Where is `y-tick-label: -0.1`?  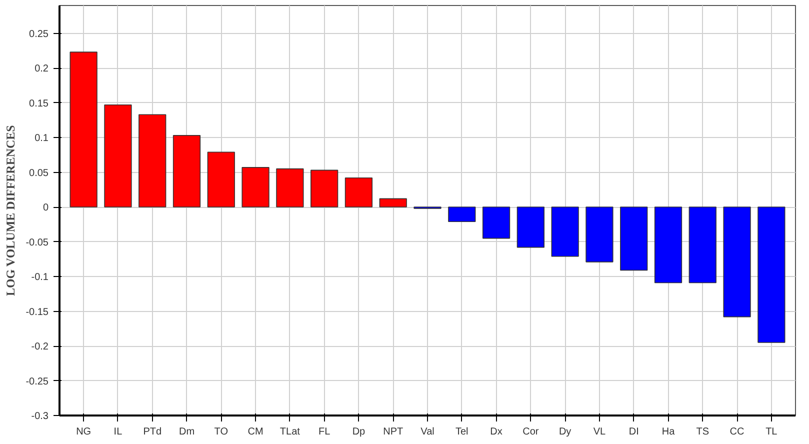 y-tick-label: -0.1 is located at coordinates (40, 278).